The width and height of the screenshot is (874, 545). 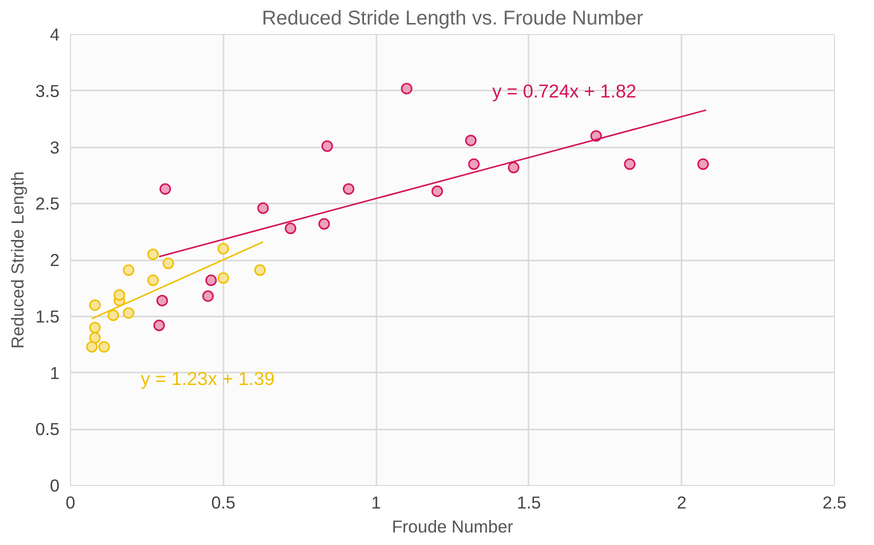 I want to click on x-tick-label: 2.5, so click(x=834, y=502).